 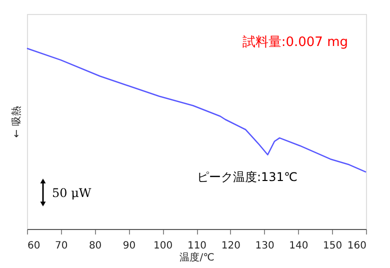 I want to click on annotation: 50 μW, so click(x=72, y=193).